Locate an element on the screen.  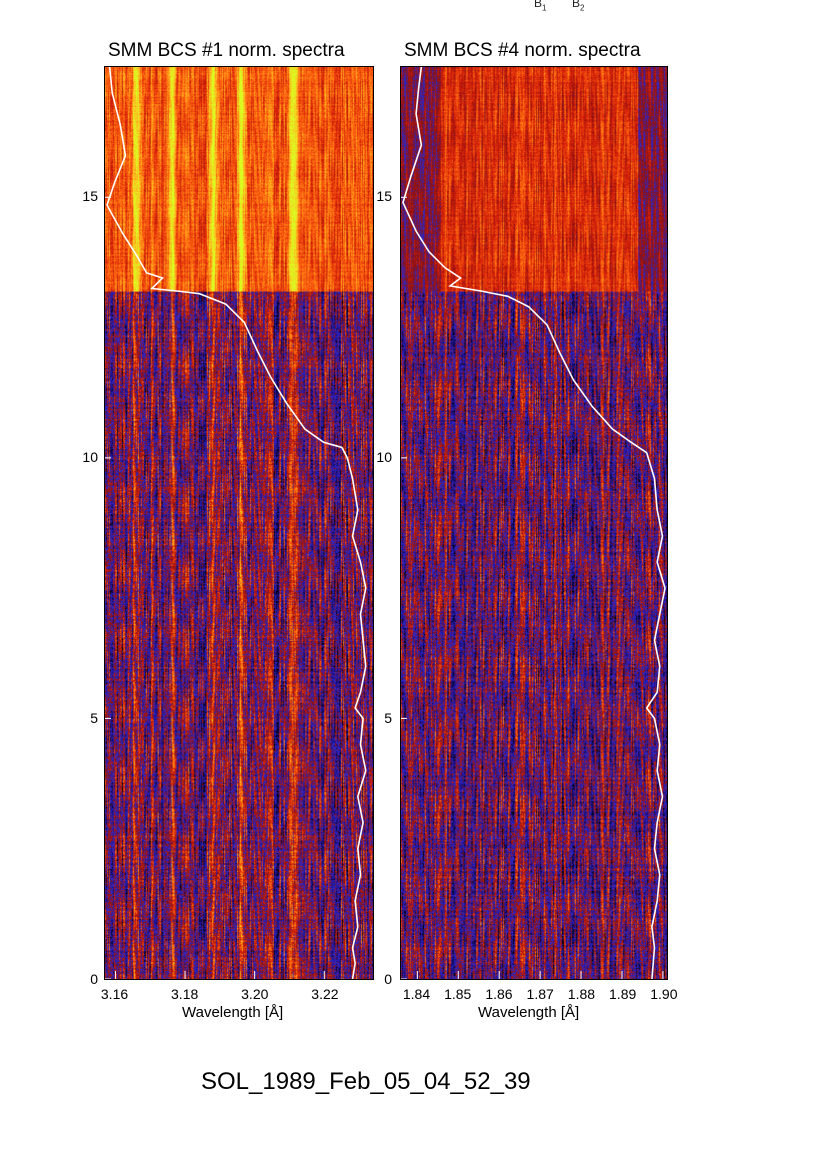
panel-title: SMM BCS #1 norm. spectra is located at coordinates (226, 50).